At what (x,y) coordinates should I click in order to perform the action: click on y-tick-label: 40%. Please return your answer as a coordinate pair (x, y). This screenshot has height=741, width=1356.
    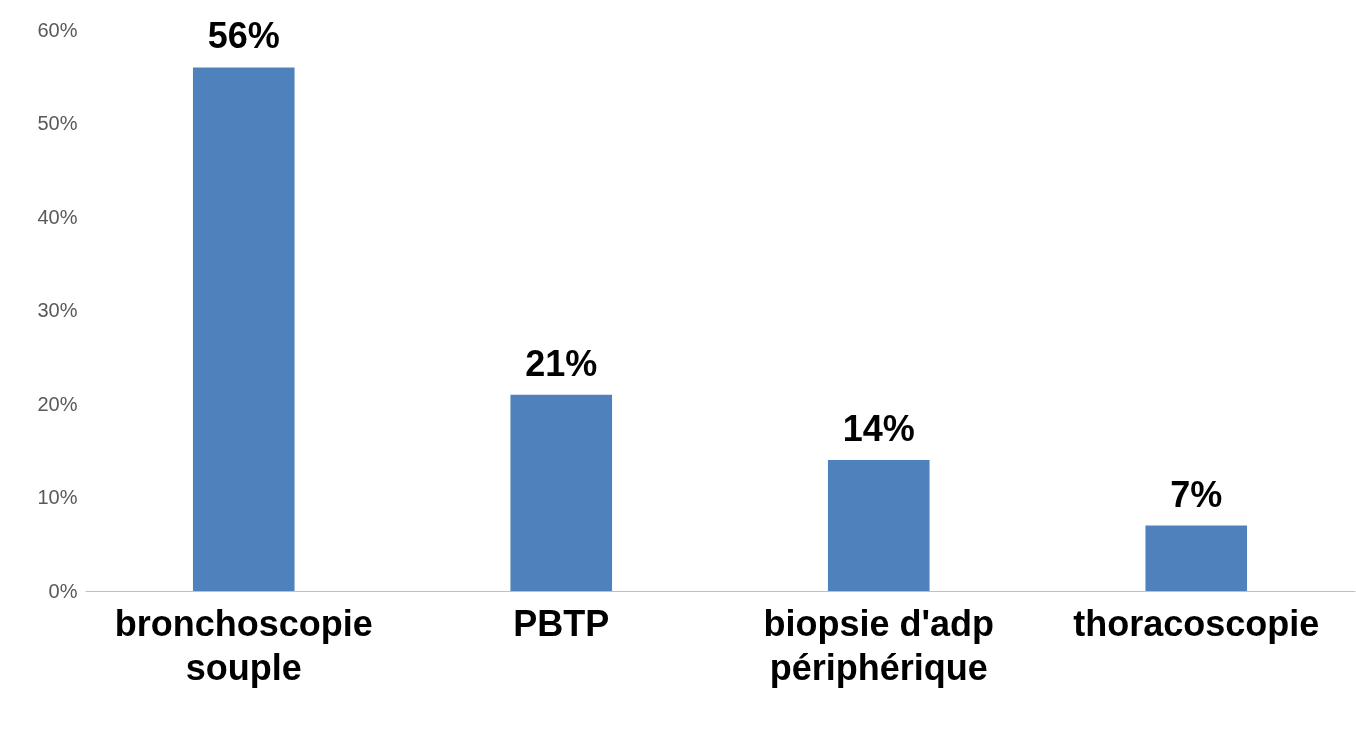
    Looking at the image, I should click on (57, 216).